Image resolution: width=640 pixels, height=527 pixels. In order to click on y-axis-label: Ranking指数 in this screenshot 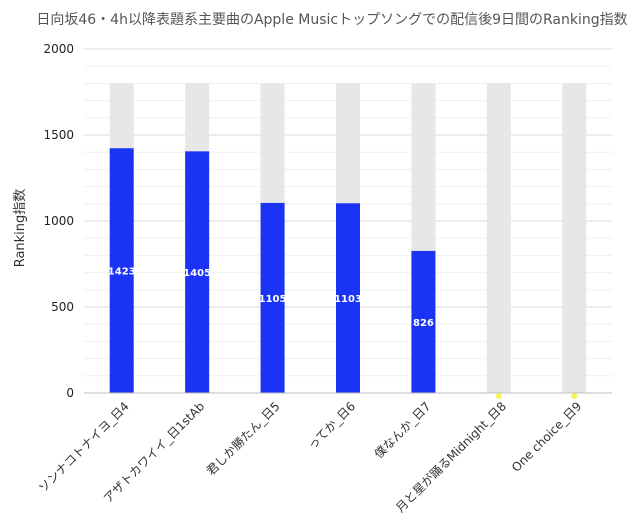, I will do `click(20, 228)`.